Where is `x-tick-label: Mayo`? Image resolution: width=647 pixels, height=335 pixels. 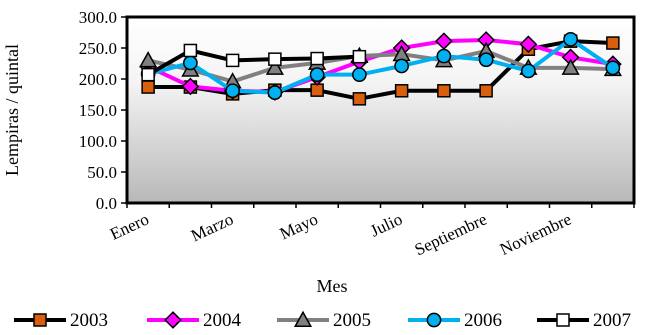 x-tick-label: Mayo is located at coordinates (299, 226).